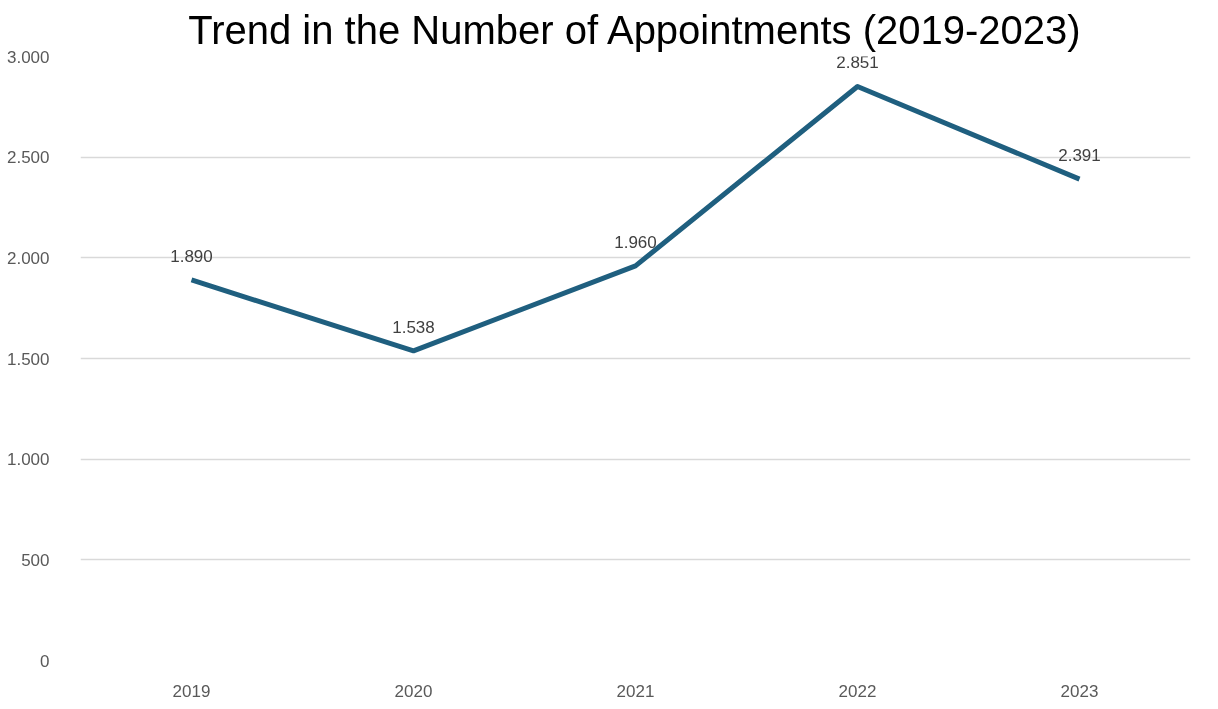 The height and width of the screenshot is (709, 1218). What do you see at coordinates (635, 691) in the screenshot?
I see `x-tick-label: 2021` at bounding box center [635, 691].